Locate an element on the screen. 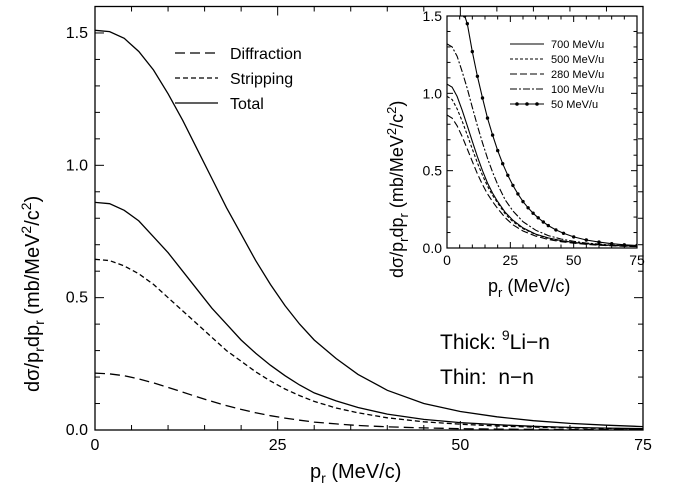  main-x-tick-label: 75 is located at coordinates (643, 445).